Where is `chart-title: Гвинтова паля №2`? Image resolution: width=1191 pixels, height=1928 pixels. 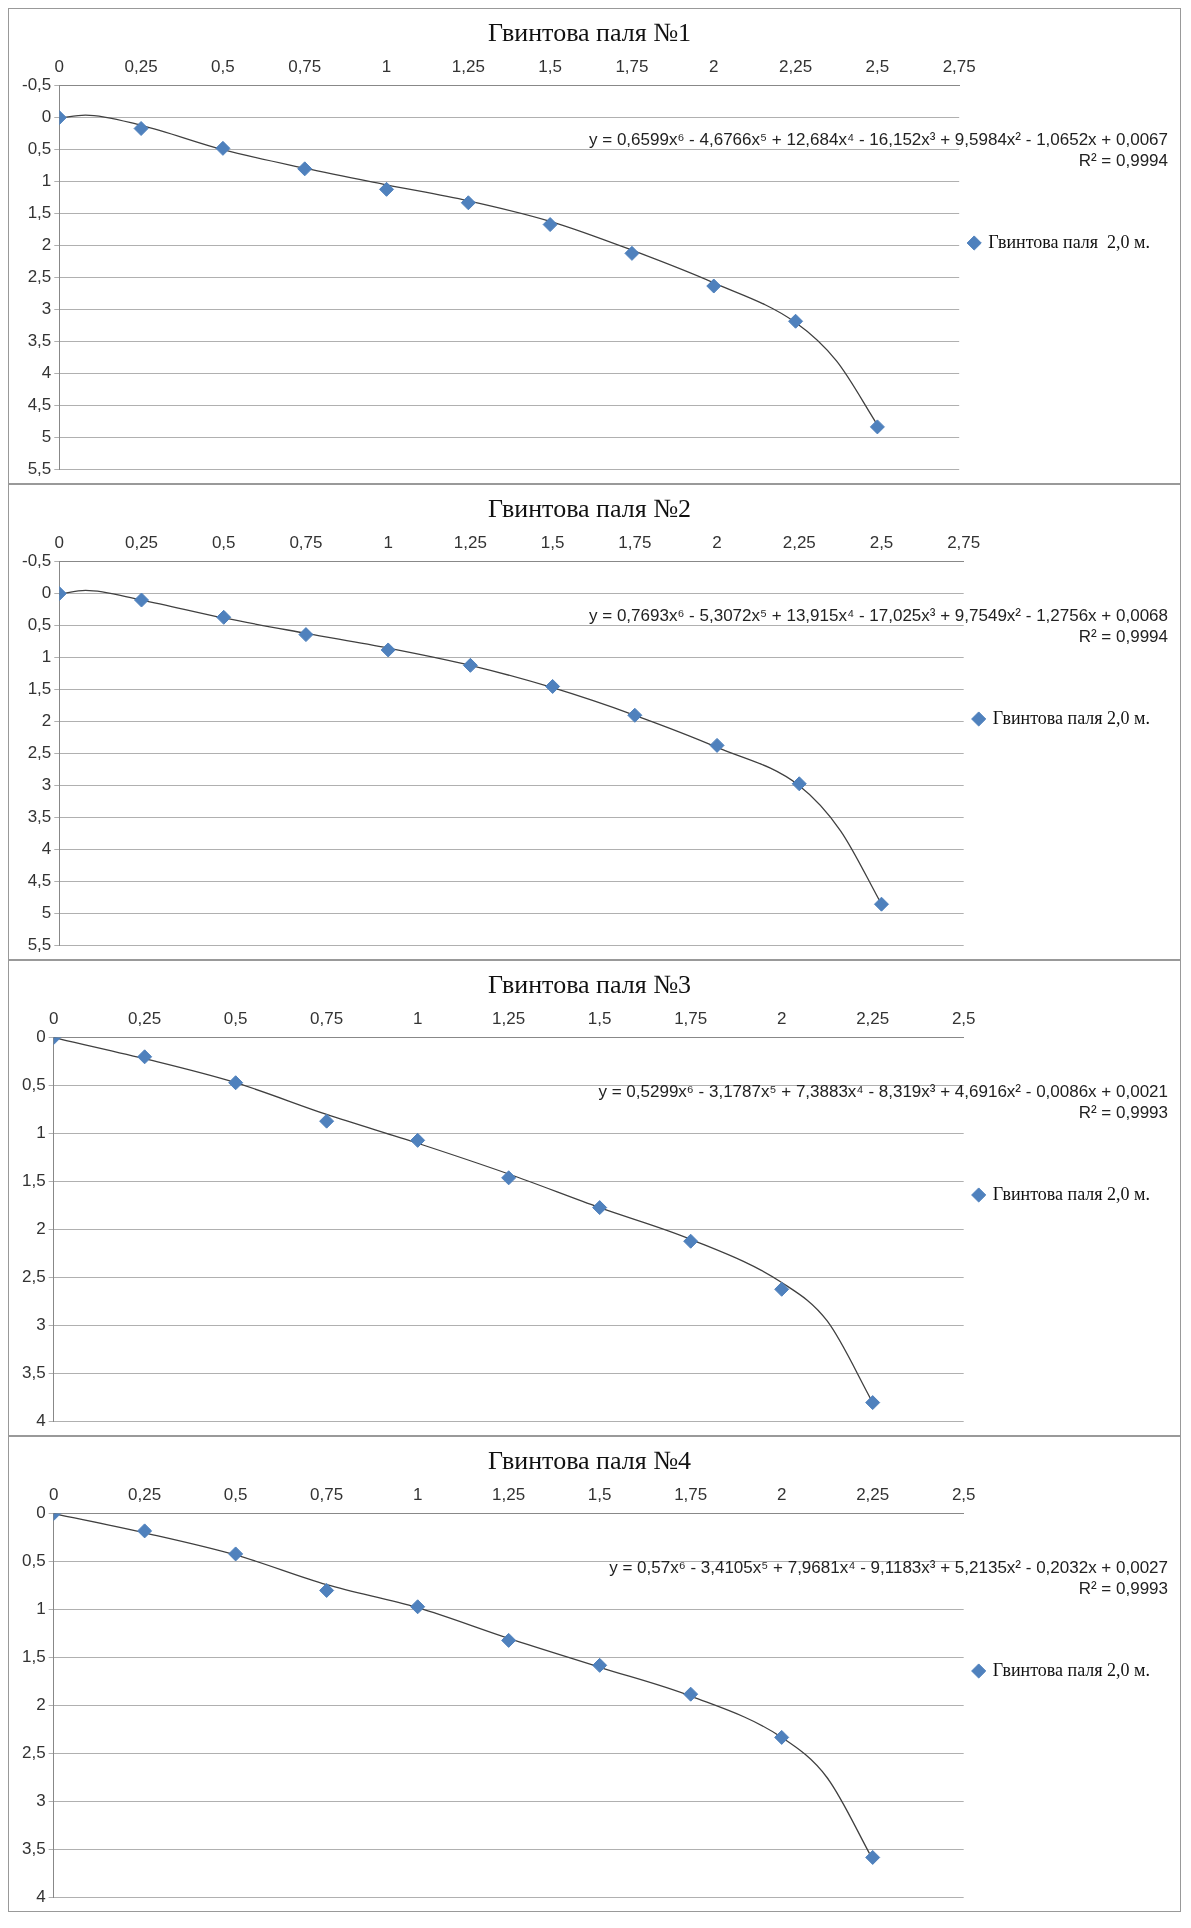
chart-title: Гвинтова паля №2 is located at coordinates (589, 509).